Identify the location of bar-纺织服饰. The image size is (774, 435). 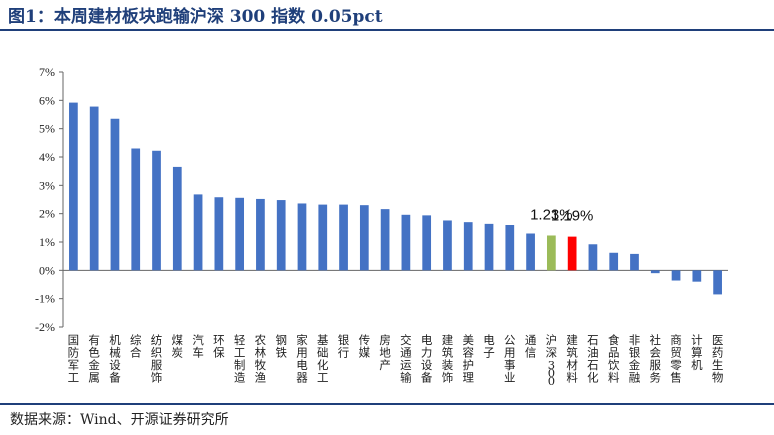
(156, 210).